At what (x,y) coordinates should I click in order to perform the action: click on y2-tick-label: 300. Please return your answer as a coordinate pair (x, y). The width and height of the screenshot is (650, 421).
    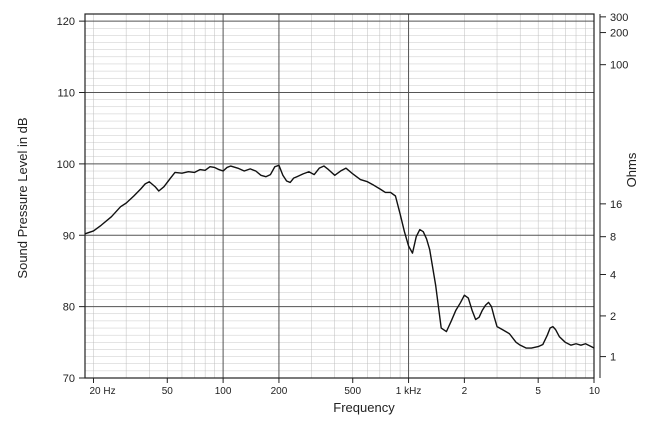
    Looking at the image, I should click on (619, 18).